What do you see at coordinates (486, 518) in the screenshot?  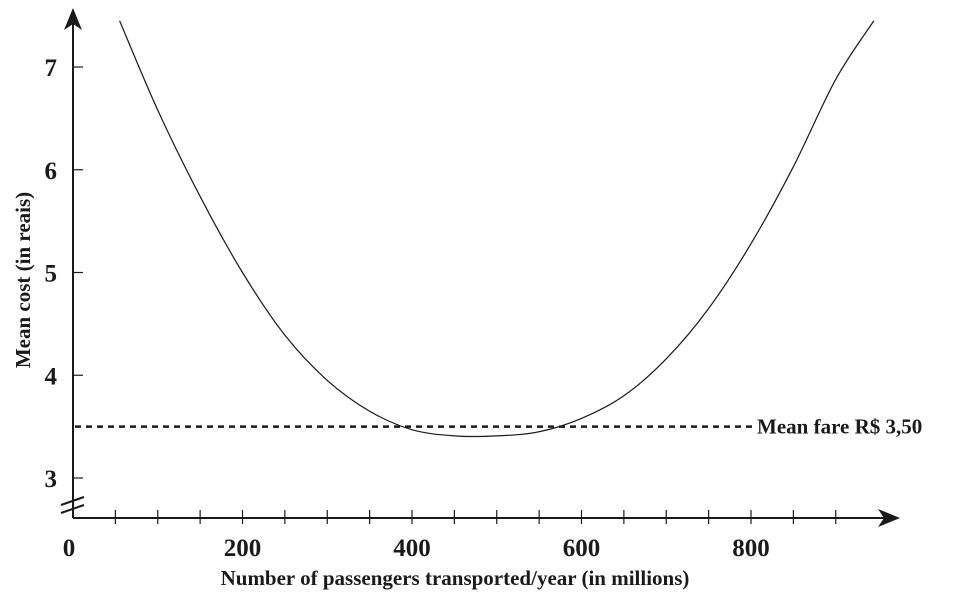 I see `x-axis` at bounding box center [486, 518].